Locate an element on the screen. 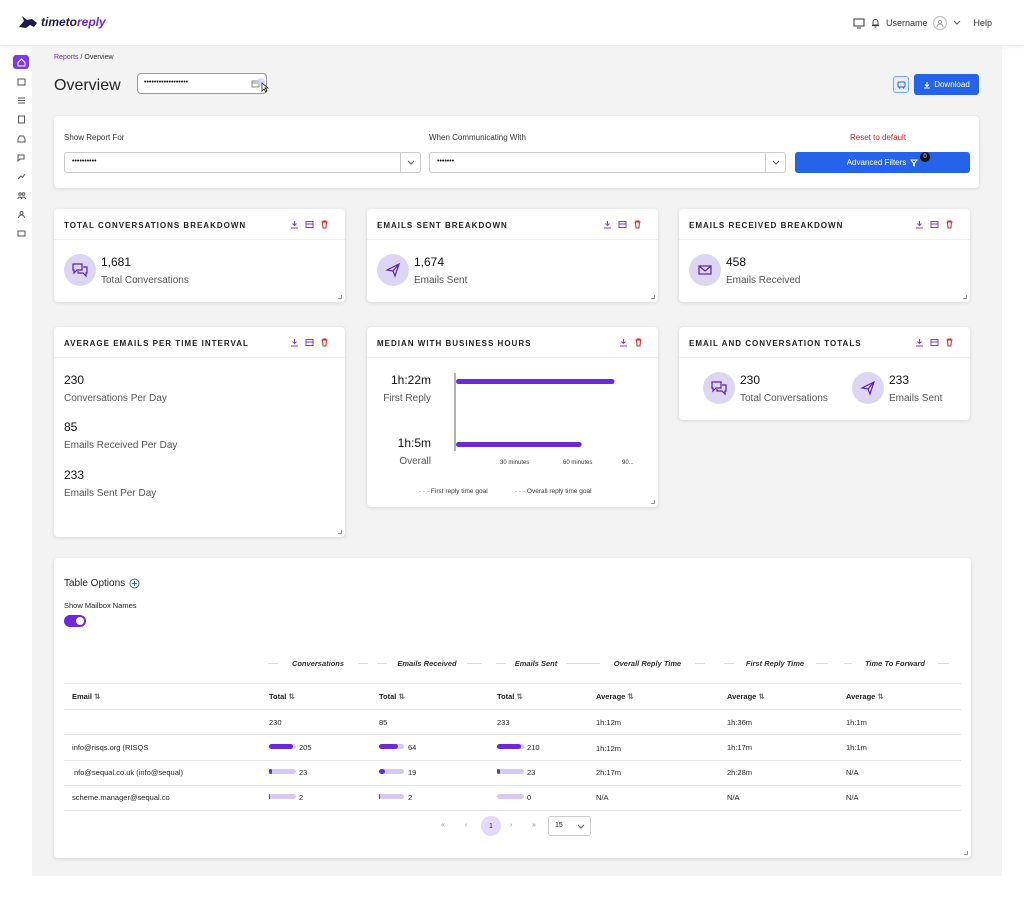 The image size is (1024, 904). communicating-with-select: ••••••• is located at coordinates (607, 162).